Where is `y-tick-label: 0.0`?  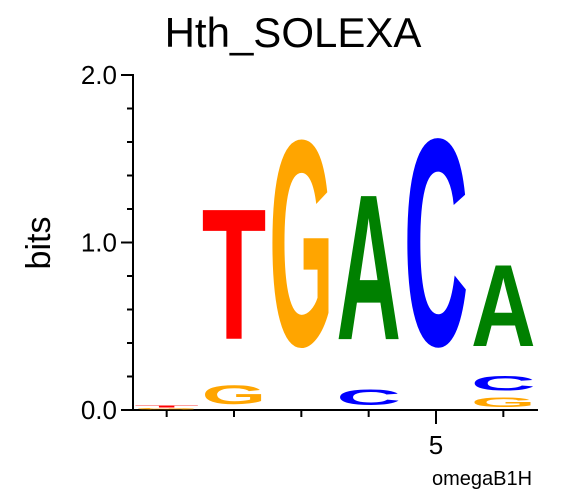 y-tick-label: 0.0 is located at coordinates (99, 410).